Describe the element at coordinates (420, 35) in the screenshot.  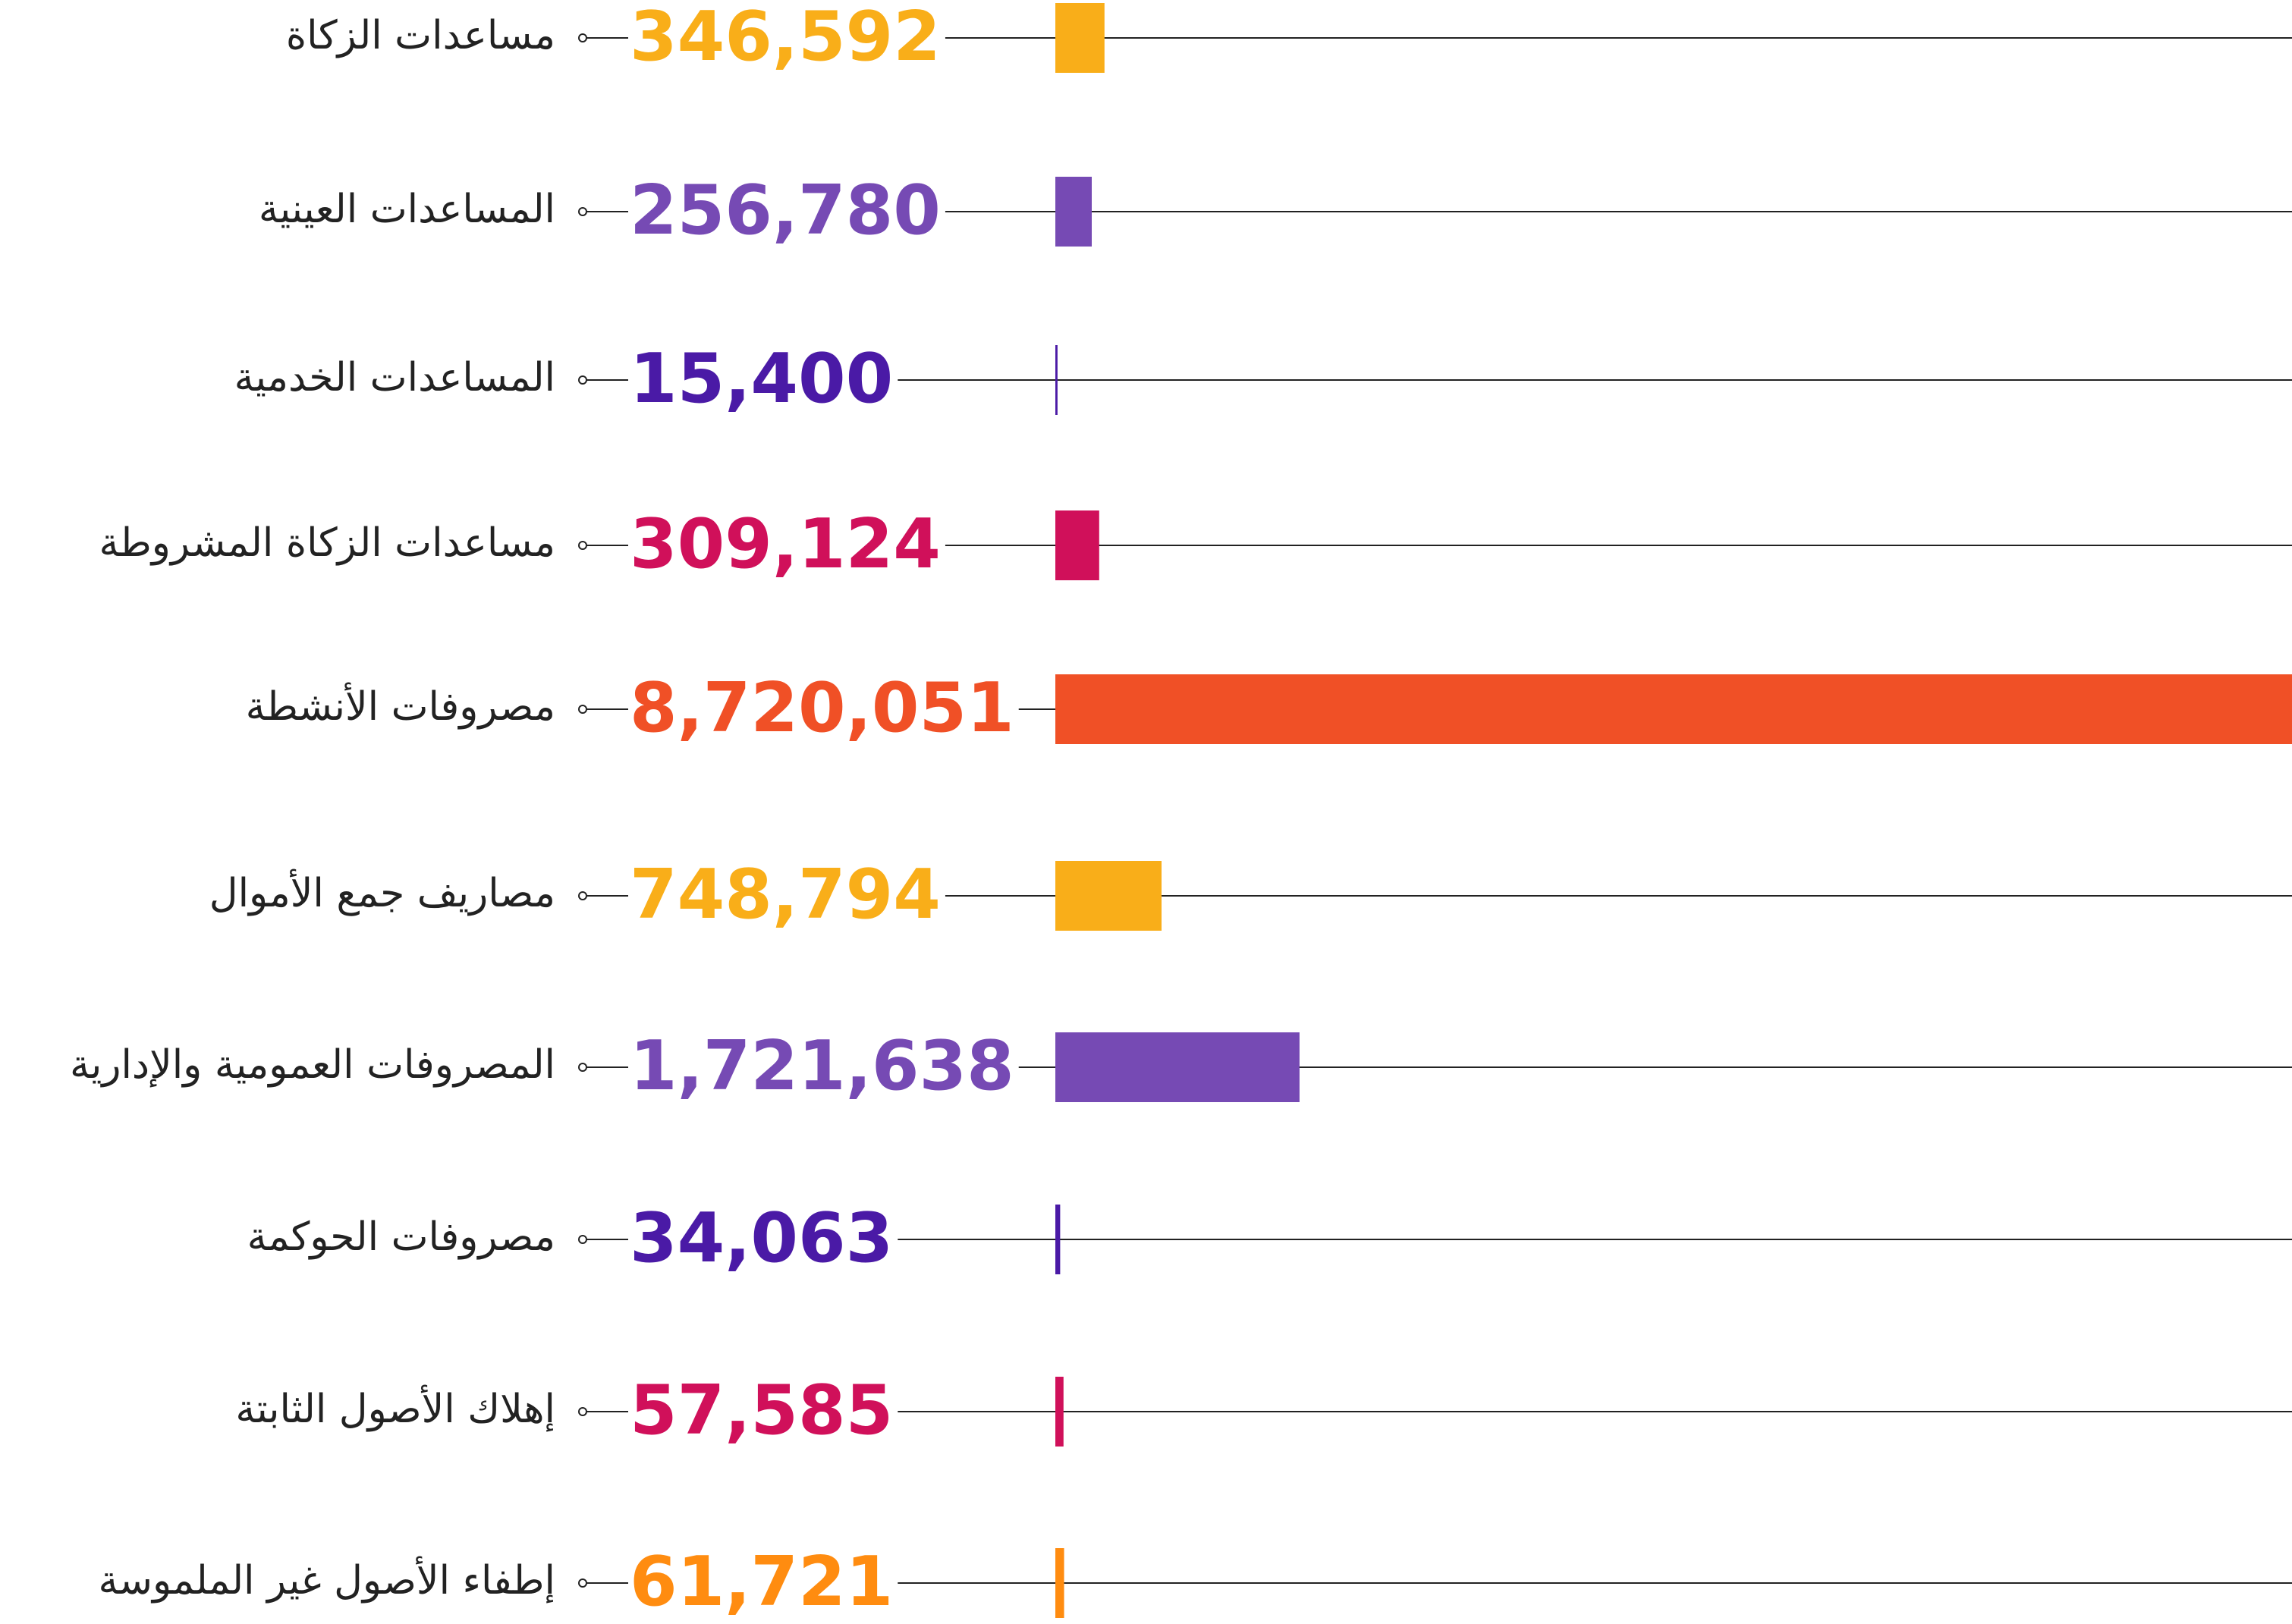
I see `category-label: مساعدات الزكاة` at that location.